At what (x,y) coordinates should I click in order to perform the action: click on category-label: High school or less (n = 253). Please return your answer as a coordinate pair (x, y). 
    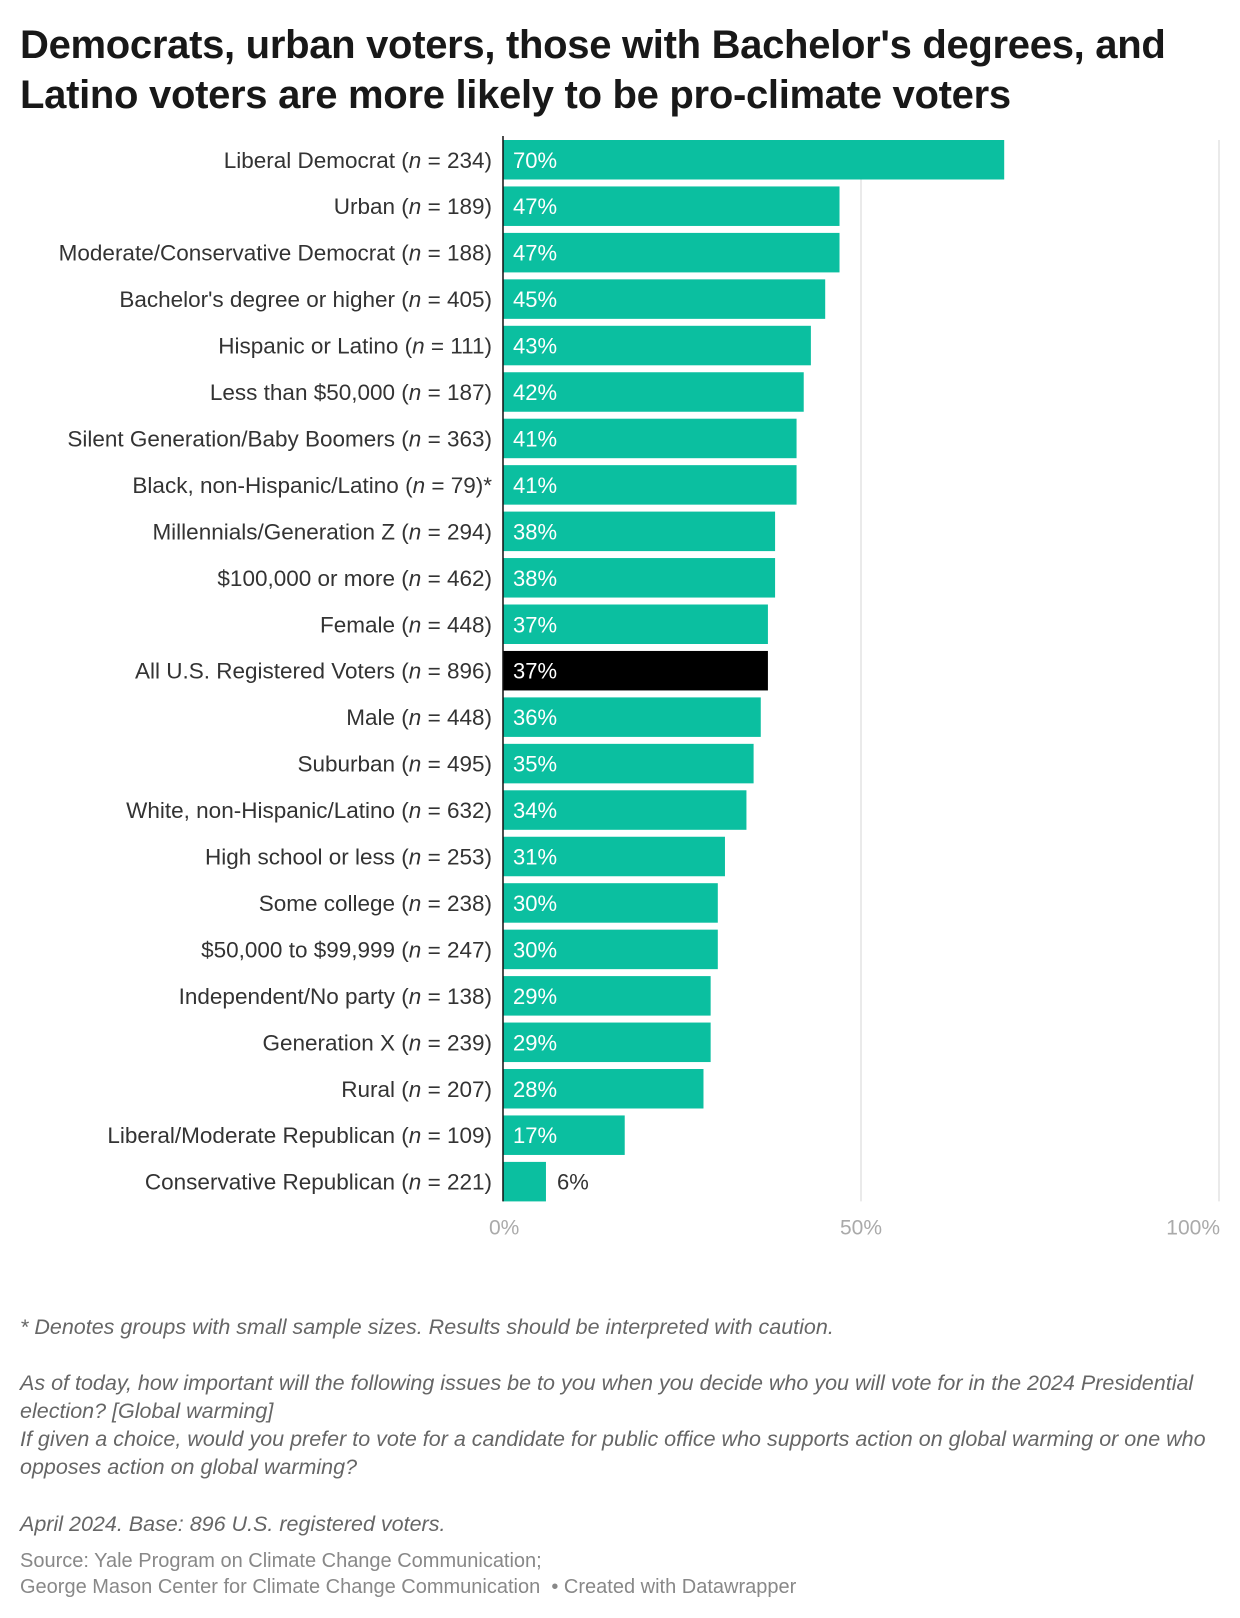
    Looking at the image, I should click on (348, 857).